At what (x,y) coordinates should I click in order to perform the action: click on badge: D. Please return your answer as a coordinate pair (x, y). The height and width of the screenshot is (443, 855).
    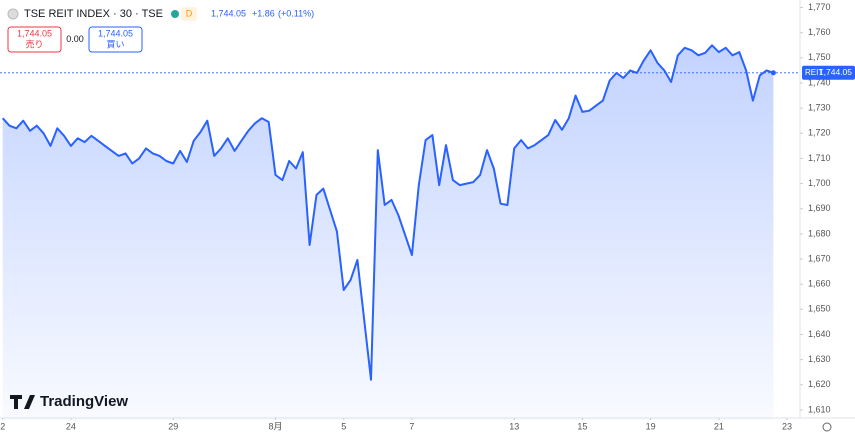
    Looking at the image, I should click on (189, 13).